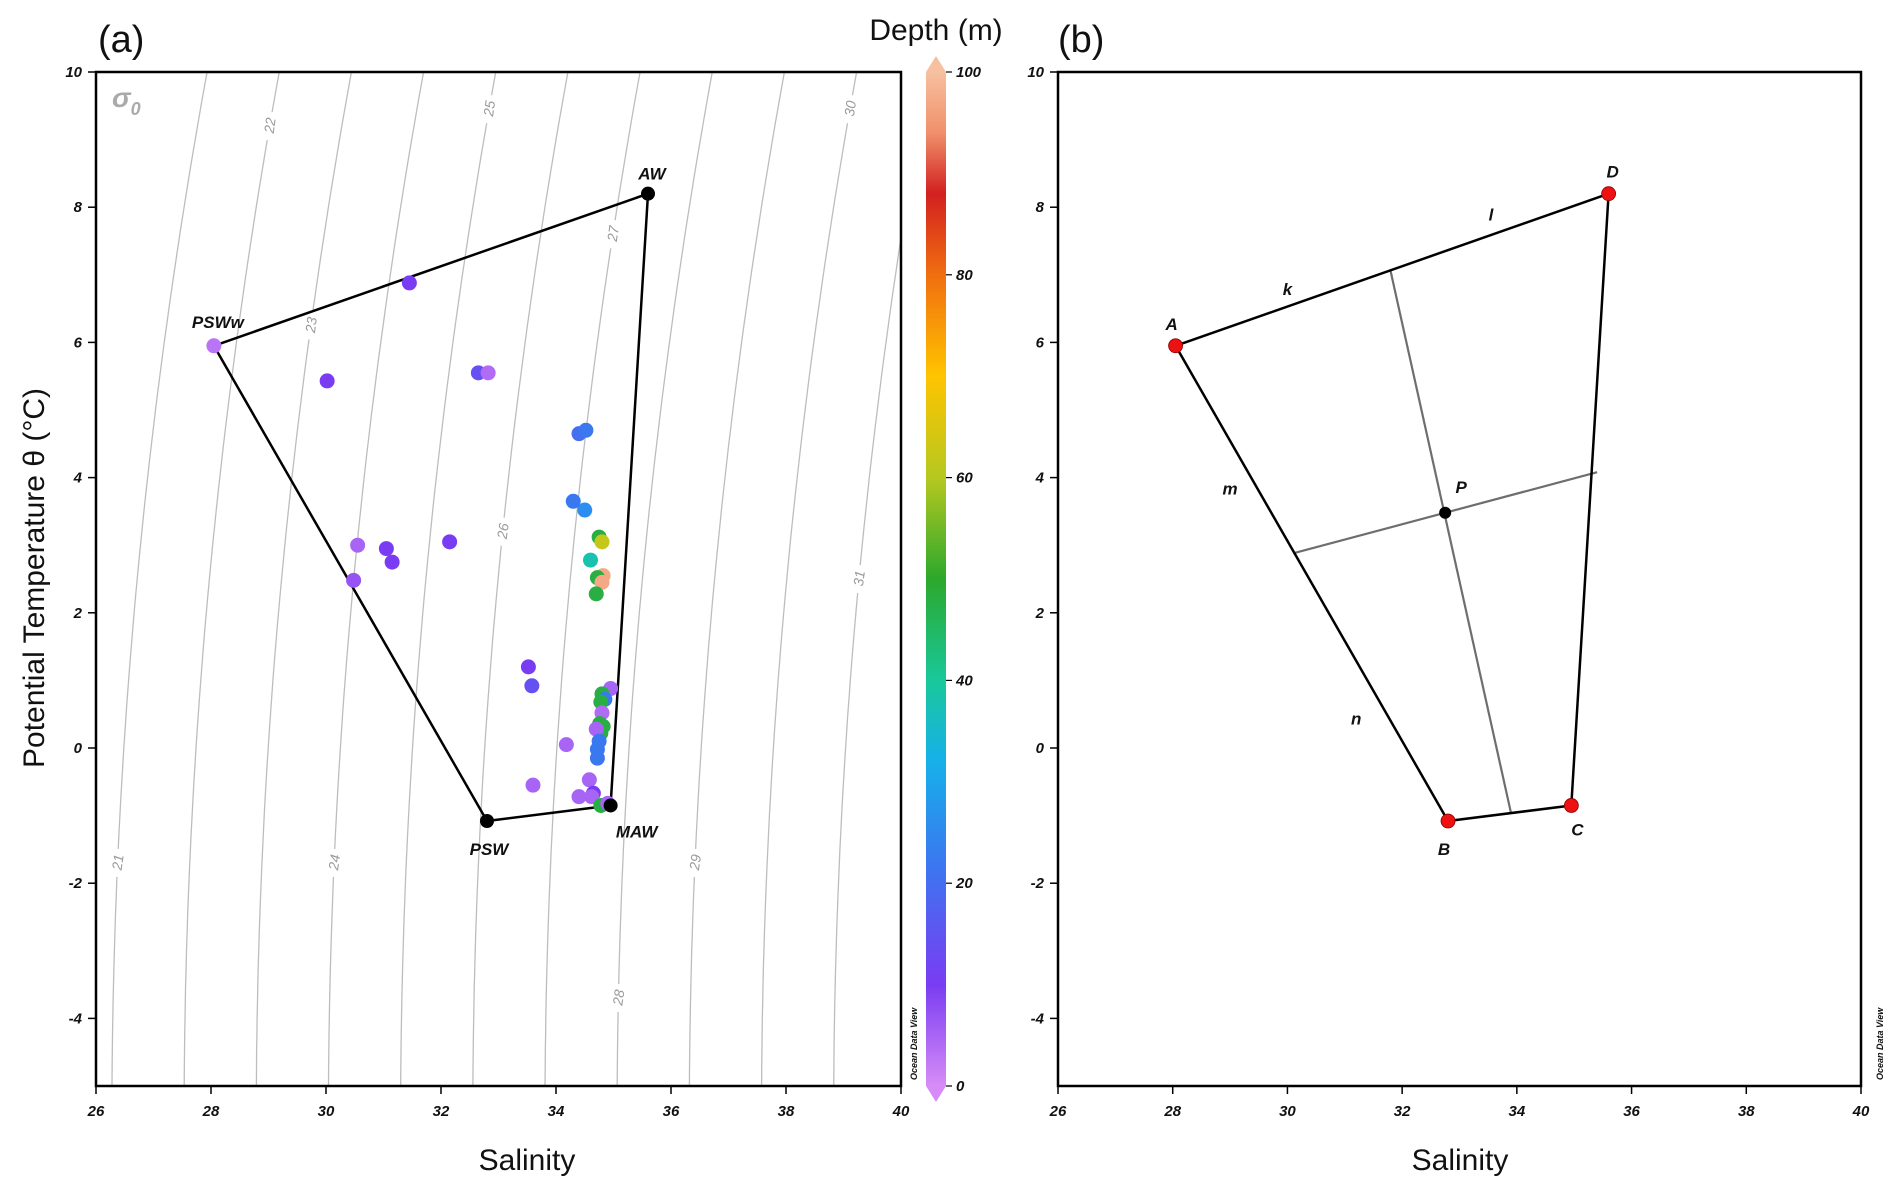 This screenshot has width=1892, height=1191. I want to click on endmember-maw-label: MAW, so click(638, 831).